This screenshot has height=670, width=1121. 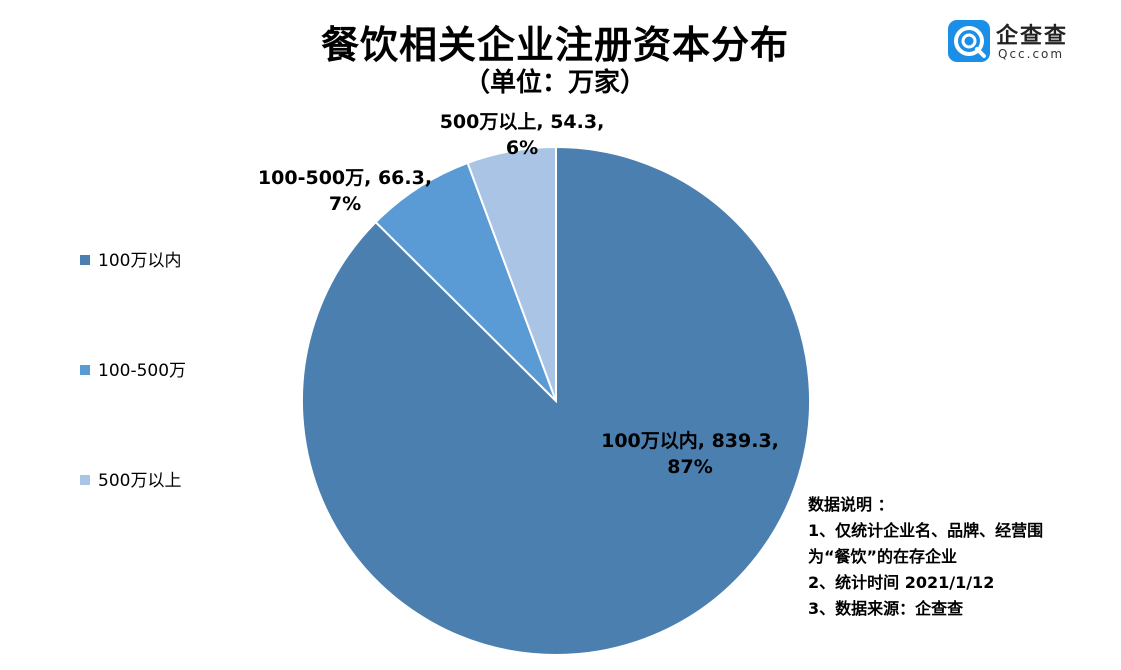 I want to click on legend-item: 100万以内, so click(x=130, y=258).